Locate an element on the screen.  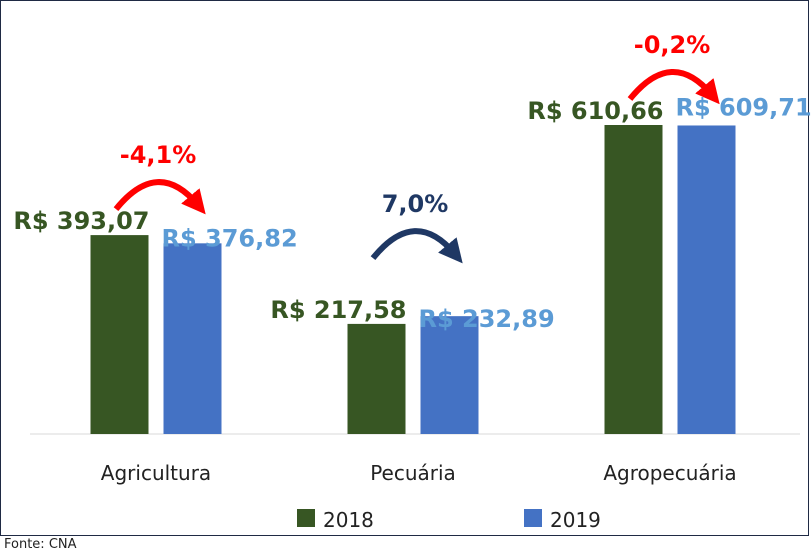
data-label-2019-0: R$ 376,82 is located at coordinates (230, 238).